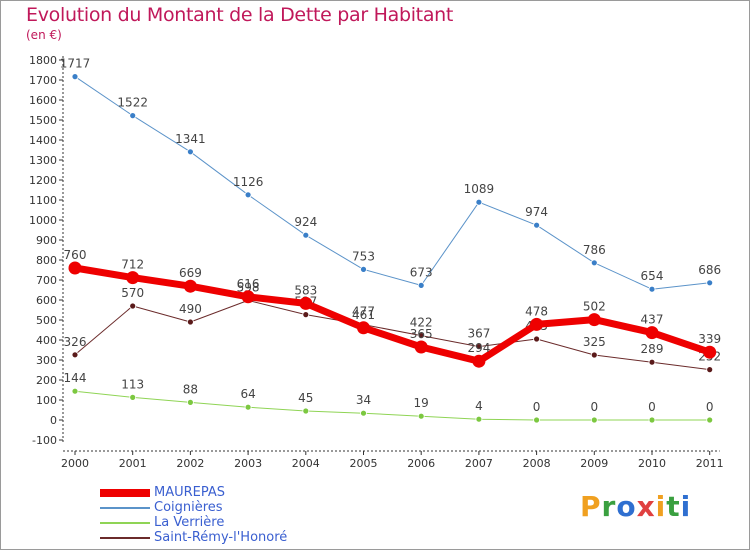 The width and height of the screenshot is (750, 550). Describe the element at coordinates (248, 182) in the screenshot. I see `data-label: 1126` at that location.